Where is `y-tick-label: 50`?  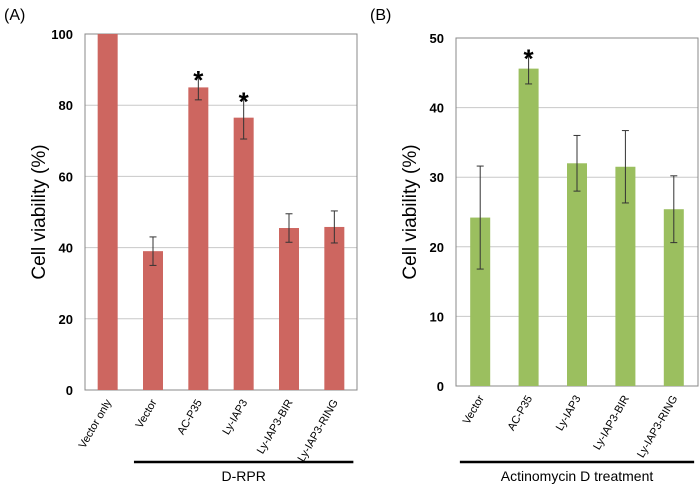
y-tick-label: 50 is located at coordinates (437, 38).